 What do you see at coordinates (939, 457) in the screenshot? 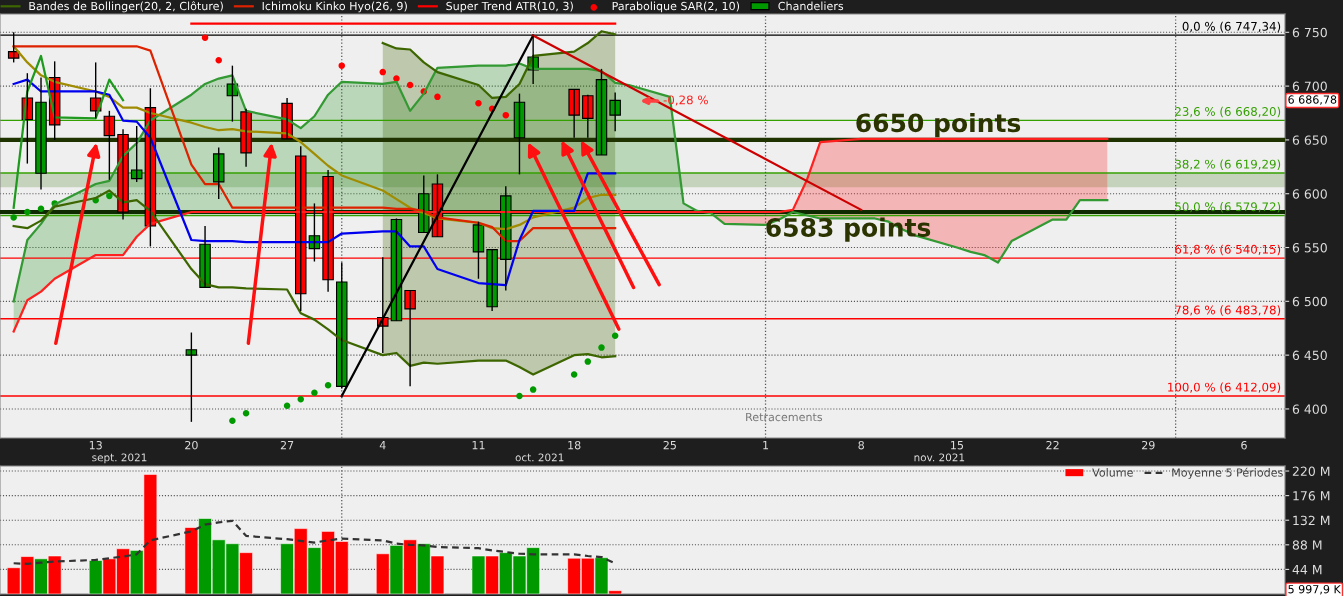
I see `text: nov. 2021` at bounding box center [939, 457].